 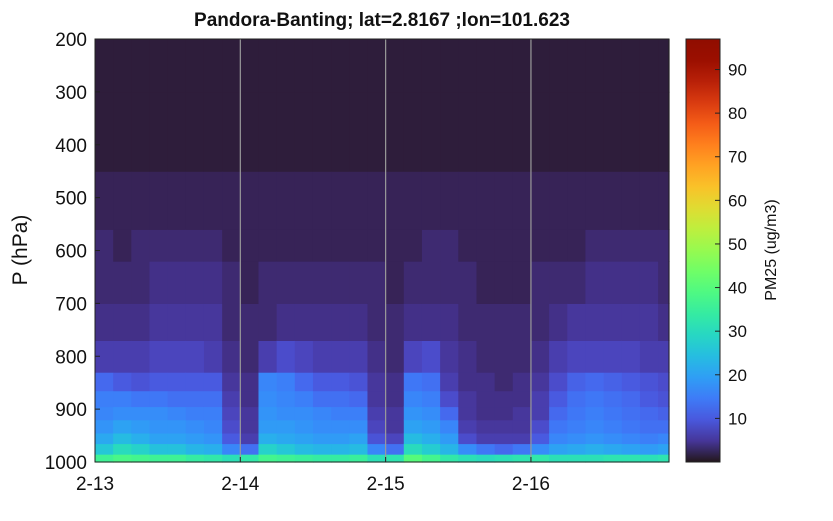 What do you see at coordinates (386, 484) in the screenshot?
I see `x-tick-label: 2-15` at bounding box center [386, 484].